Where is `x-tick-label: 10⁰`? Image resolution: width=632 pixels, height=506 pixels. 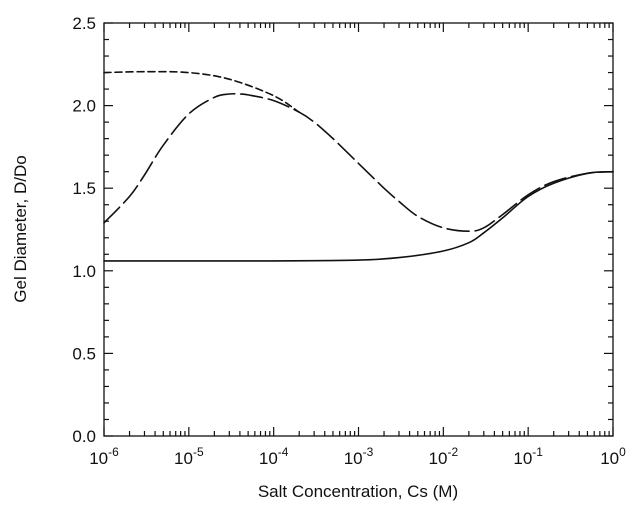 x-tick-label: 10⁰ is located at coordinates (613, 456).